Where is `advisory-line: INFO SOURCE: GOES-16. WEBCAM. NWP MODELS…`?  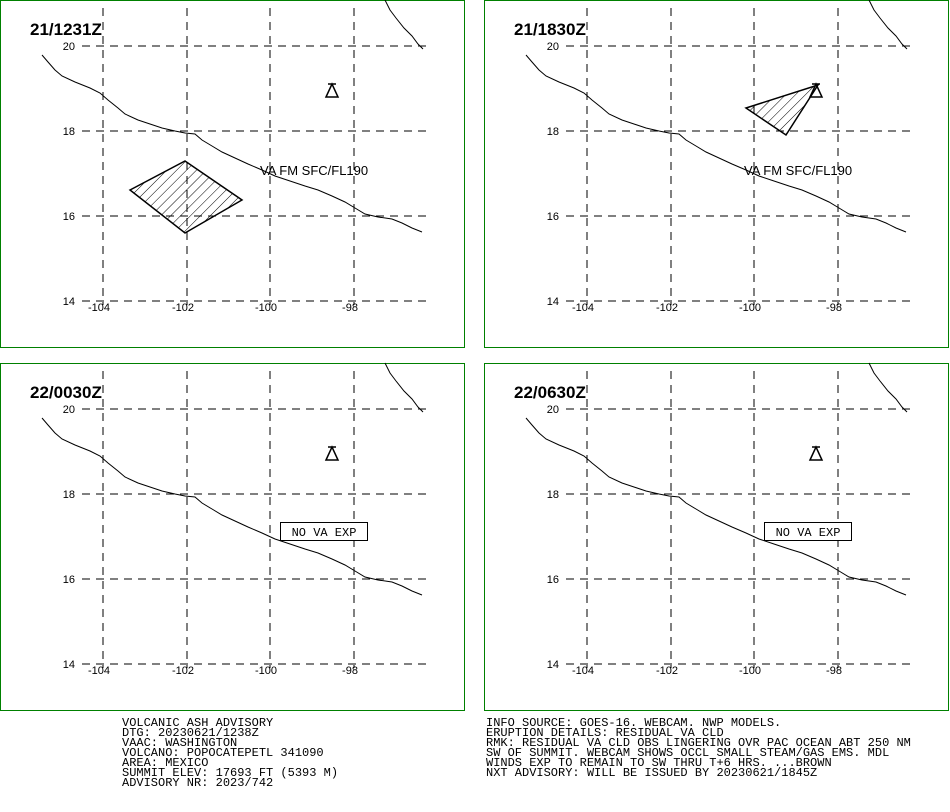 advisory-line: INFO SOURCE: GOES-16. WEBCAM. NWP MODELS… is located at coordinates (633, 723).